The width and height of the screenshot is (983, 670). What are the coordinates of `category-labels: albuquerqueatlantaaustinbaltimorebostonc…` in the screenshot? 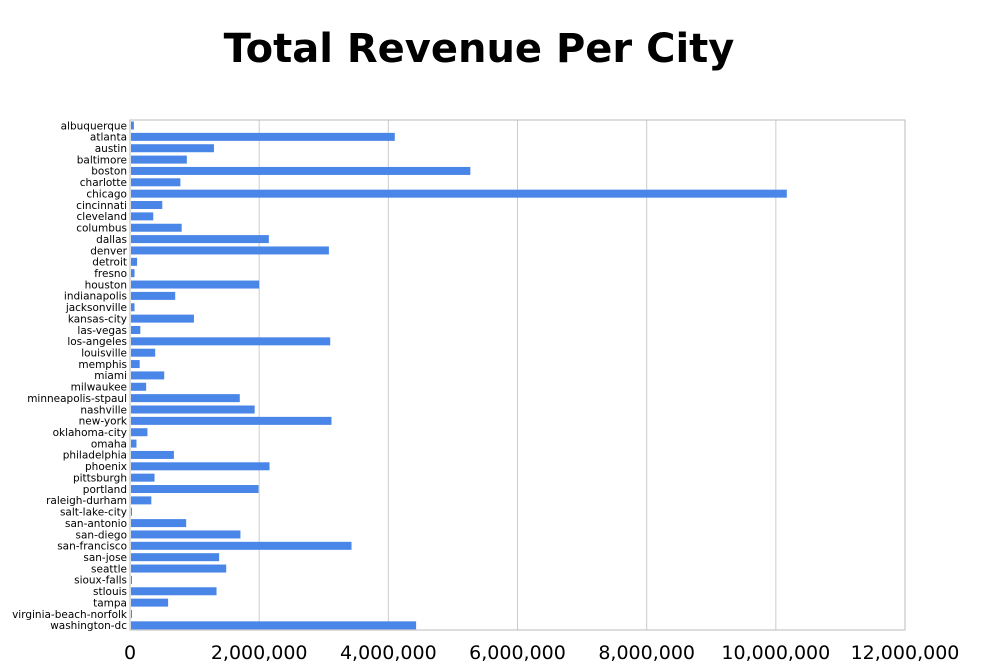 It's located at (70, 376).